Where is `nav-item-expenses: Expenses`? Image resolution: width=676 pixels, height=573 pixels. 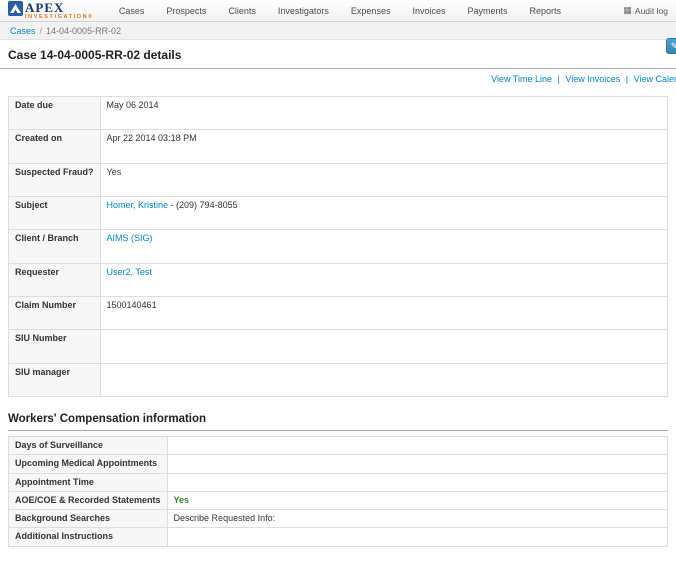 nav-item-expenses: Expenses is located at coordinates (370, 10).